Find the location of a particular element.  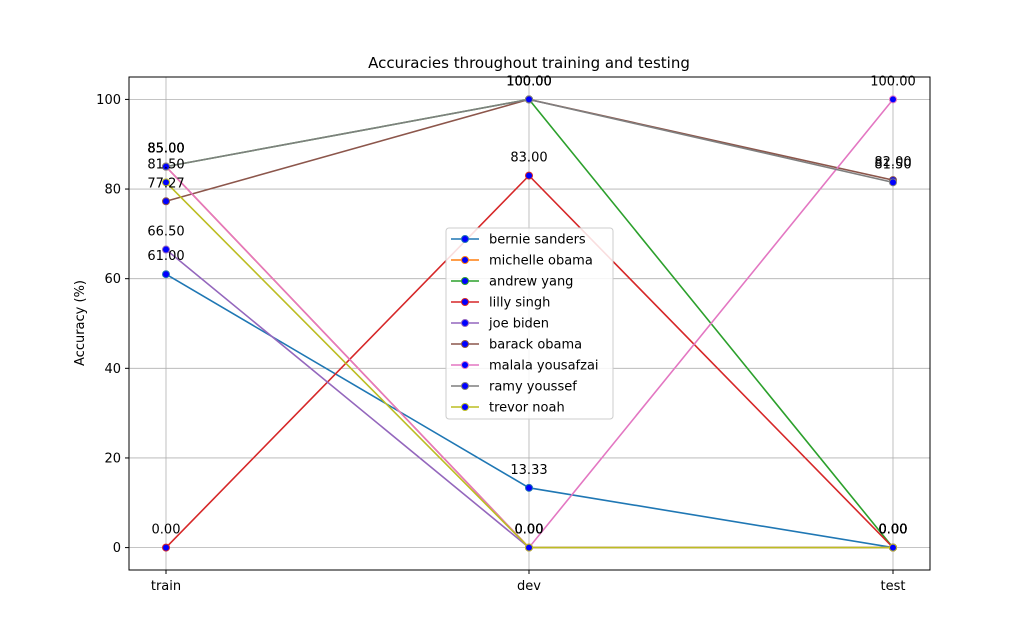

y-tick-label: 20 is located at coordinates (112, 458).